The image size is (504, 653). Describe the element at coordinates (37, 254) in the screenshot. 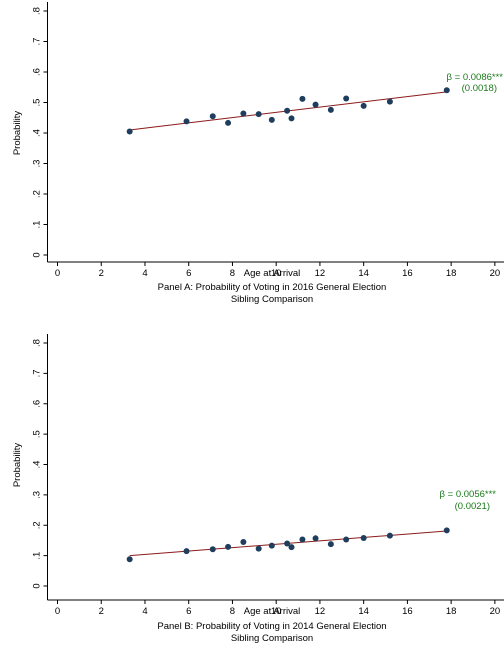

I see `panel-a-y-tick-label: 0` at that location.